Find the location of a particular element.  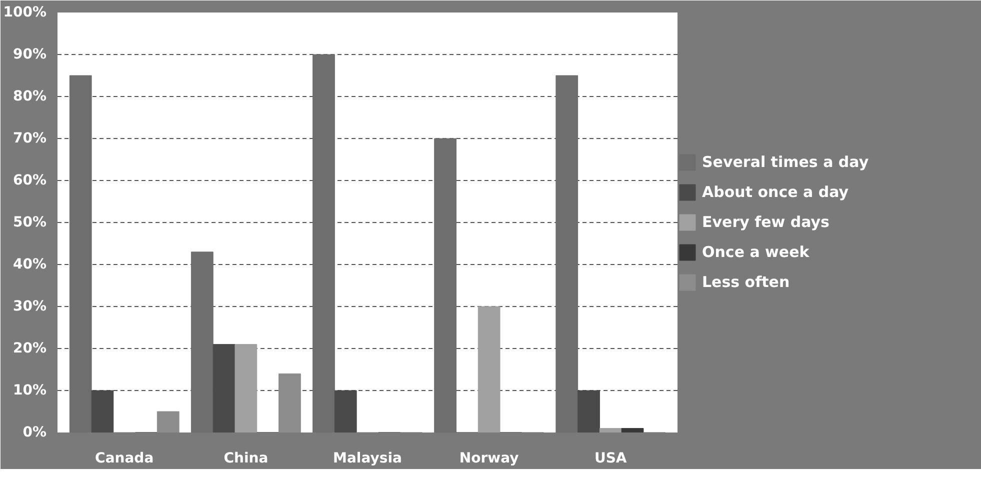

y-tick-label: 40% is located at coordinates (29, 264).